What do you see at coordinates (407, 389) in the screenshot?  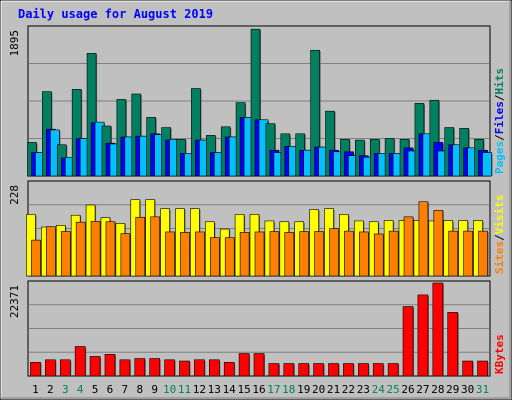 I see `day-label: 26` at bounding box center [407, 389].